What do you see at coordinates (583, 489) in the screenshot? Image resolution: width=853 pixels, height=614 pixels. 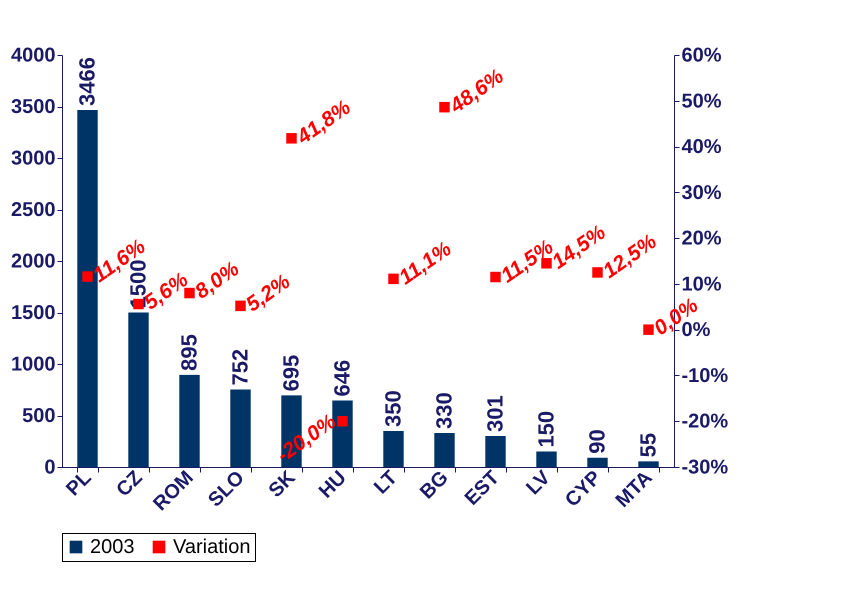 I see `x-tick-label: CYP` at bounding box center [583, 489].